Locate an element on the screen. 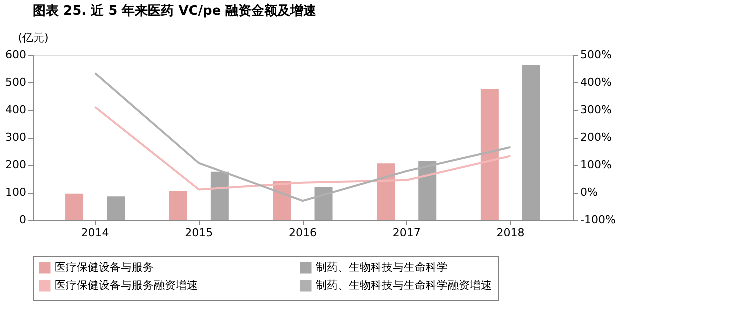 The height and width of the screenshot is (336, 733). y-tick-label: 100 is located at coordinates (16, 192).